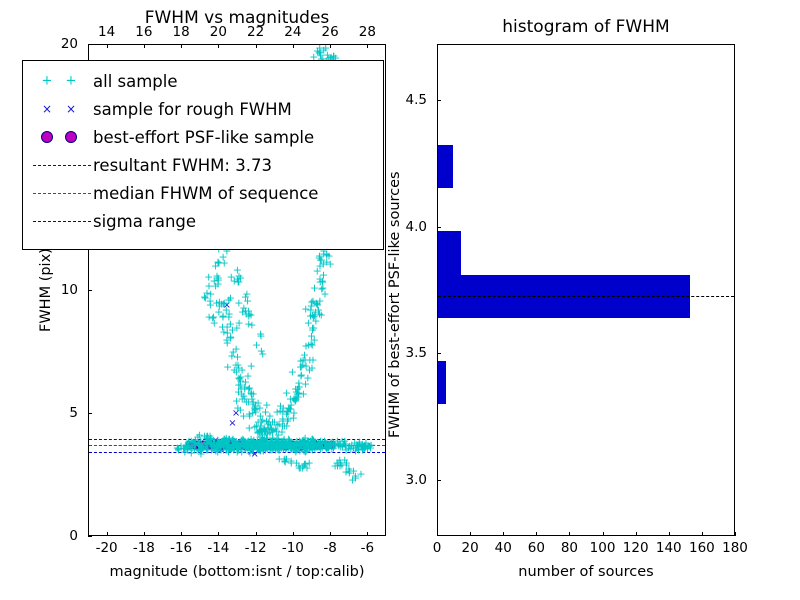 This screenshot has width=800, height=600. Describe the element at coordinates (69, 44) in the screenshot. I see `y-tick-label: 20` at that location.